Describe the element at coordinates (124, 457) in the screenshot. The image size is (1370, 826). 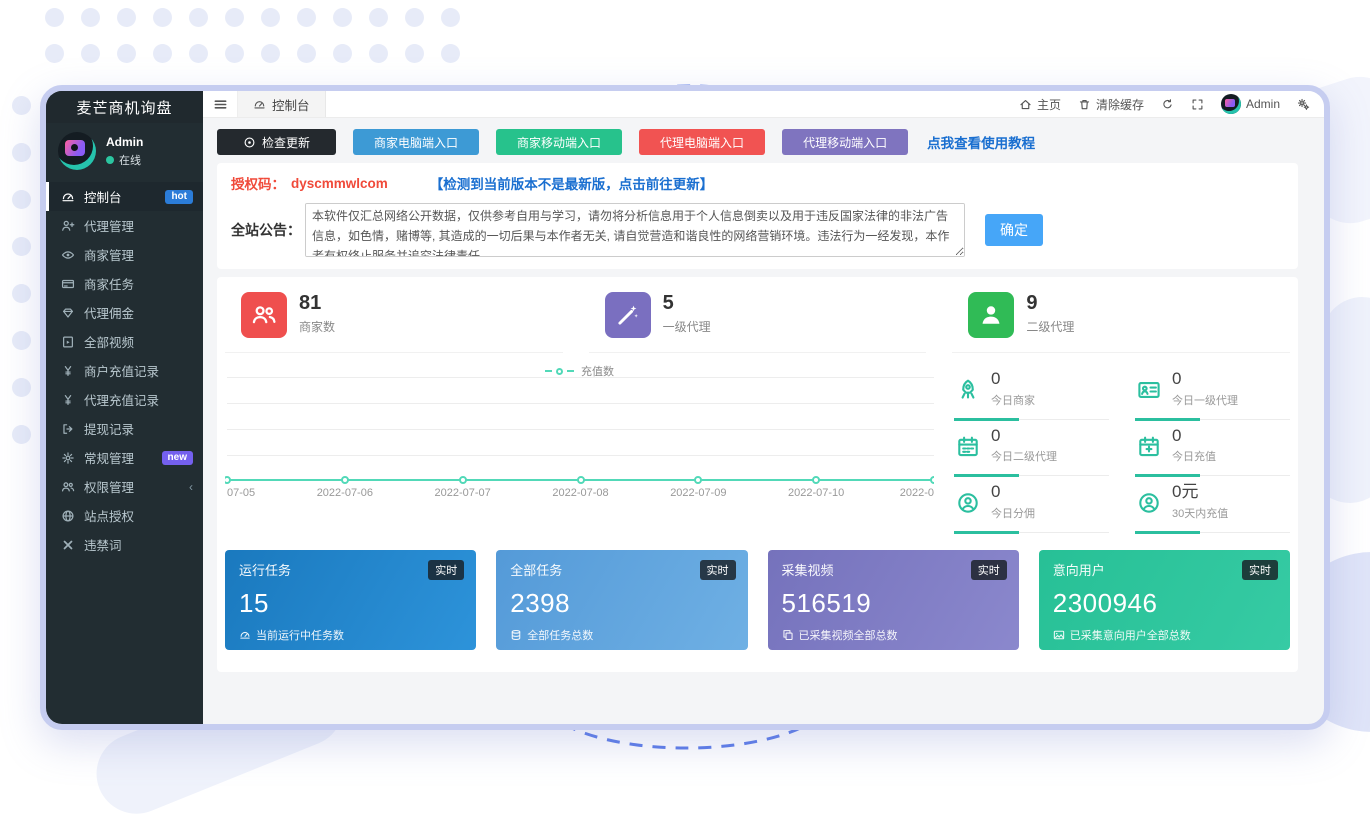
I see `sidebar-item-general-management: 常规管理 new` at that location.